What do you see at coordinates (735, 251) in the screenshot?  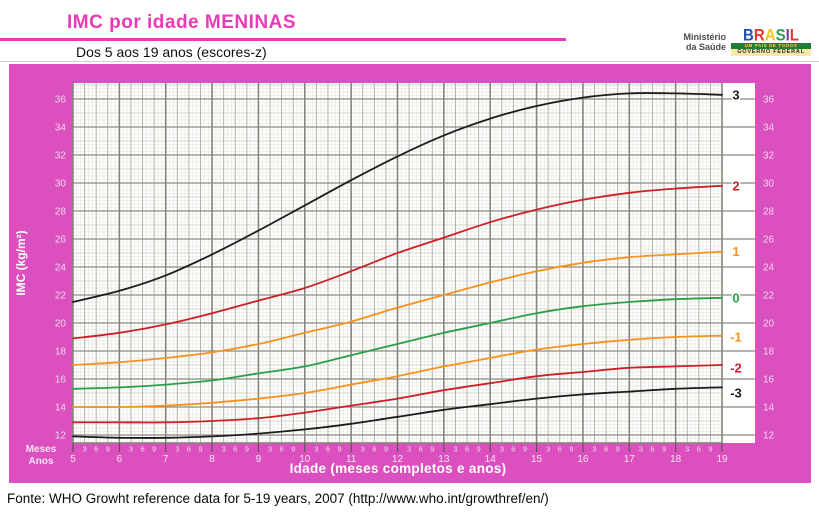 I see `curve-label-z1: 1` at bounding box center [735, 251].